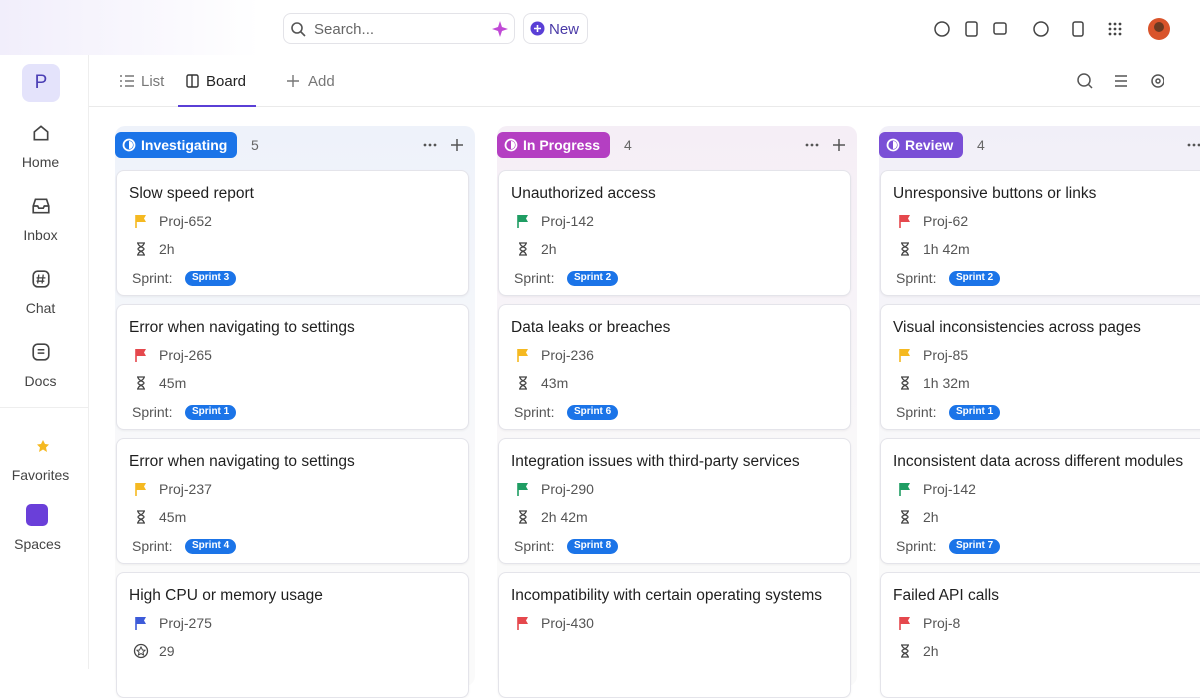 Image resolution: width=1200 pixels, height=698 pixels. I want to click on nav-item: Inbox, so click(40, 235).